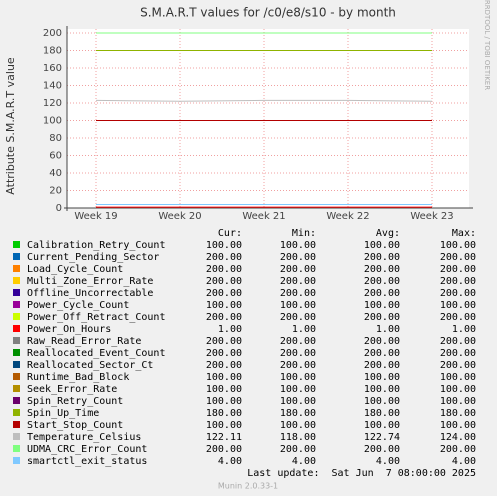 The image size is (497, 496). Describe the element at coordinates (55, 191) in the screenshot. I see `y-tick-label: 20` at that location.